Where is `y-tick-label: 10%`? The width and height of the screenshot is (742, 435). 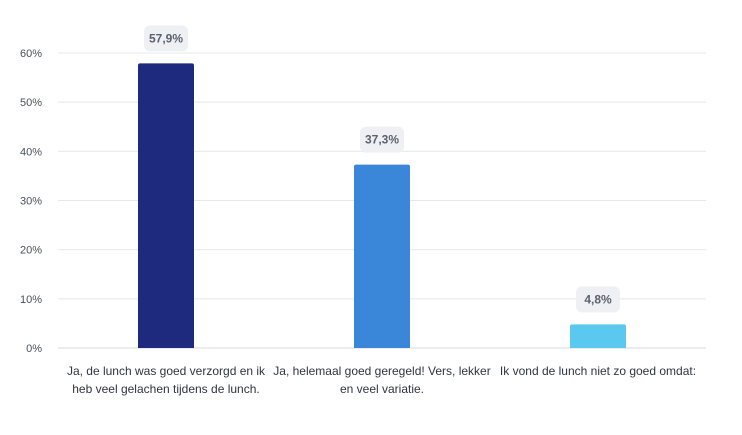
y-tick-label: 10% is located at coordinates (31, 300).